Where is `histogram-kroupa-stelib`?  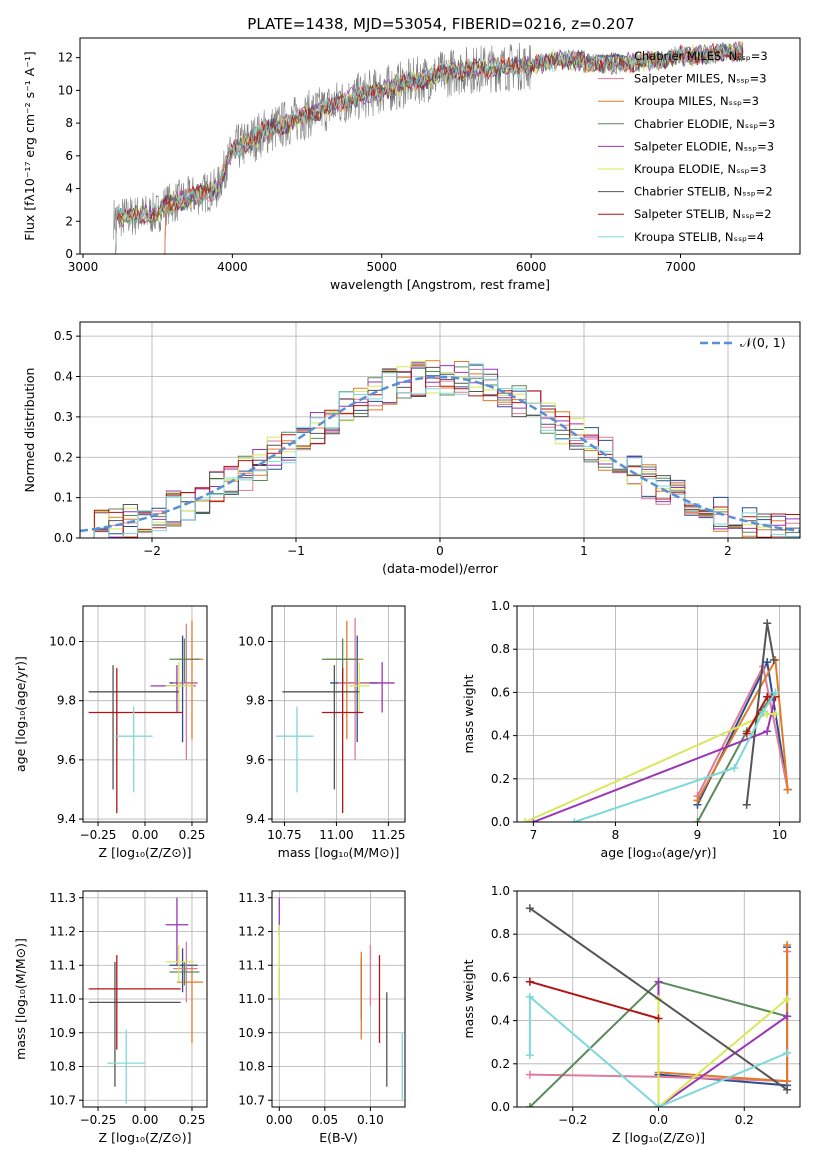 histogram-kroupa-stelib is located at coordinates (440, 450).